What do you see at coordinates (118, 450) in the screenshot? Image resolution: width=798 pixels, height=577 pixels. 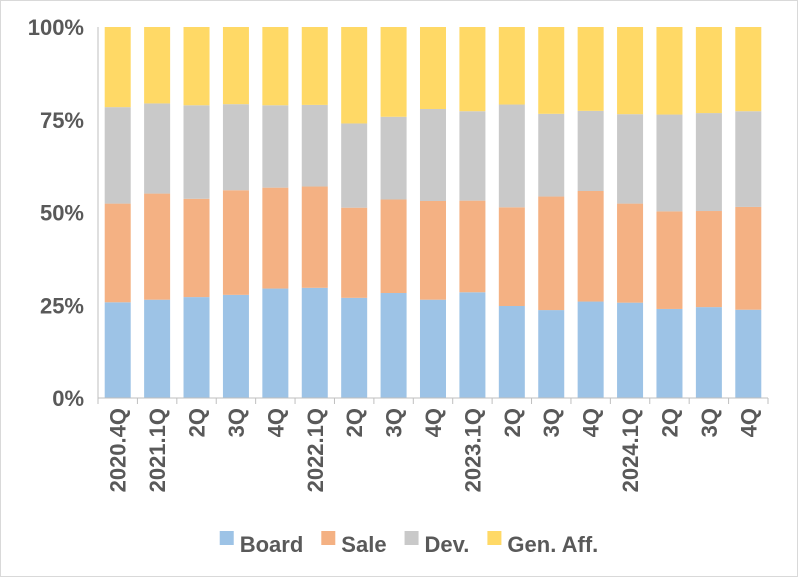 I see `x-tick-label: 2020.4Q` at bounding box center [118, 450].